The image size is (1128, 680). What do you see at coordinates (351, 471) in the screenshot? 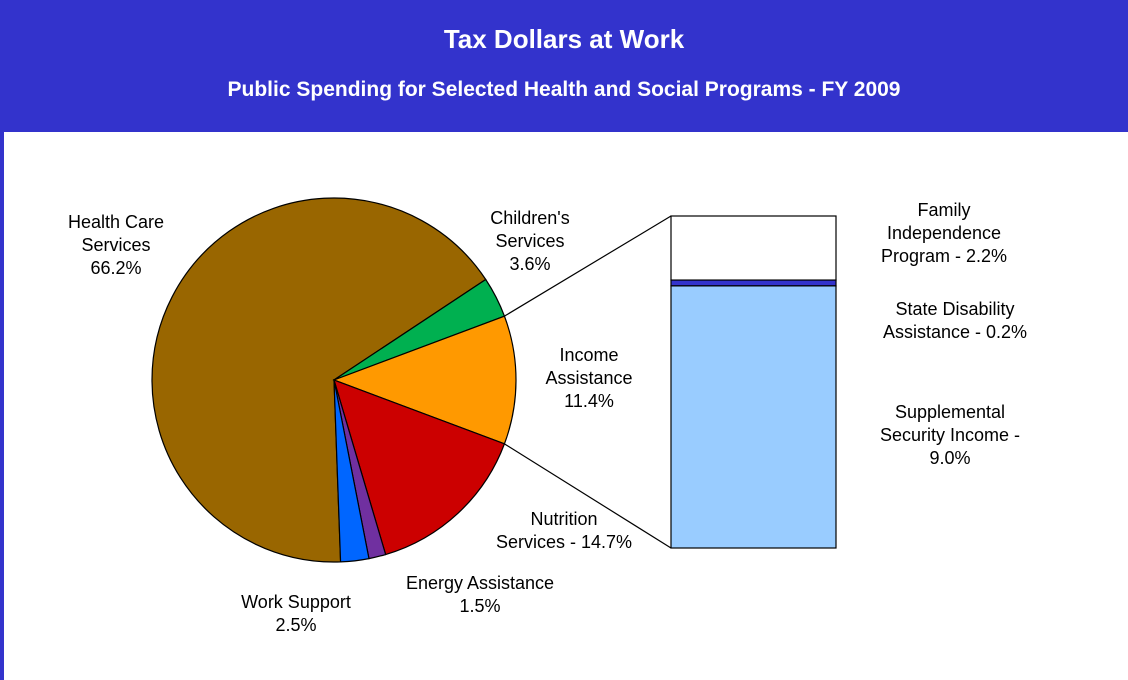
I see `pie-slice-work-support` at bounding box center [351, 471].